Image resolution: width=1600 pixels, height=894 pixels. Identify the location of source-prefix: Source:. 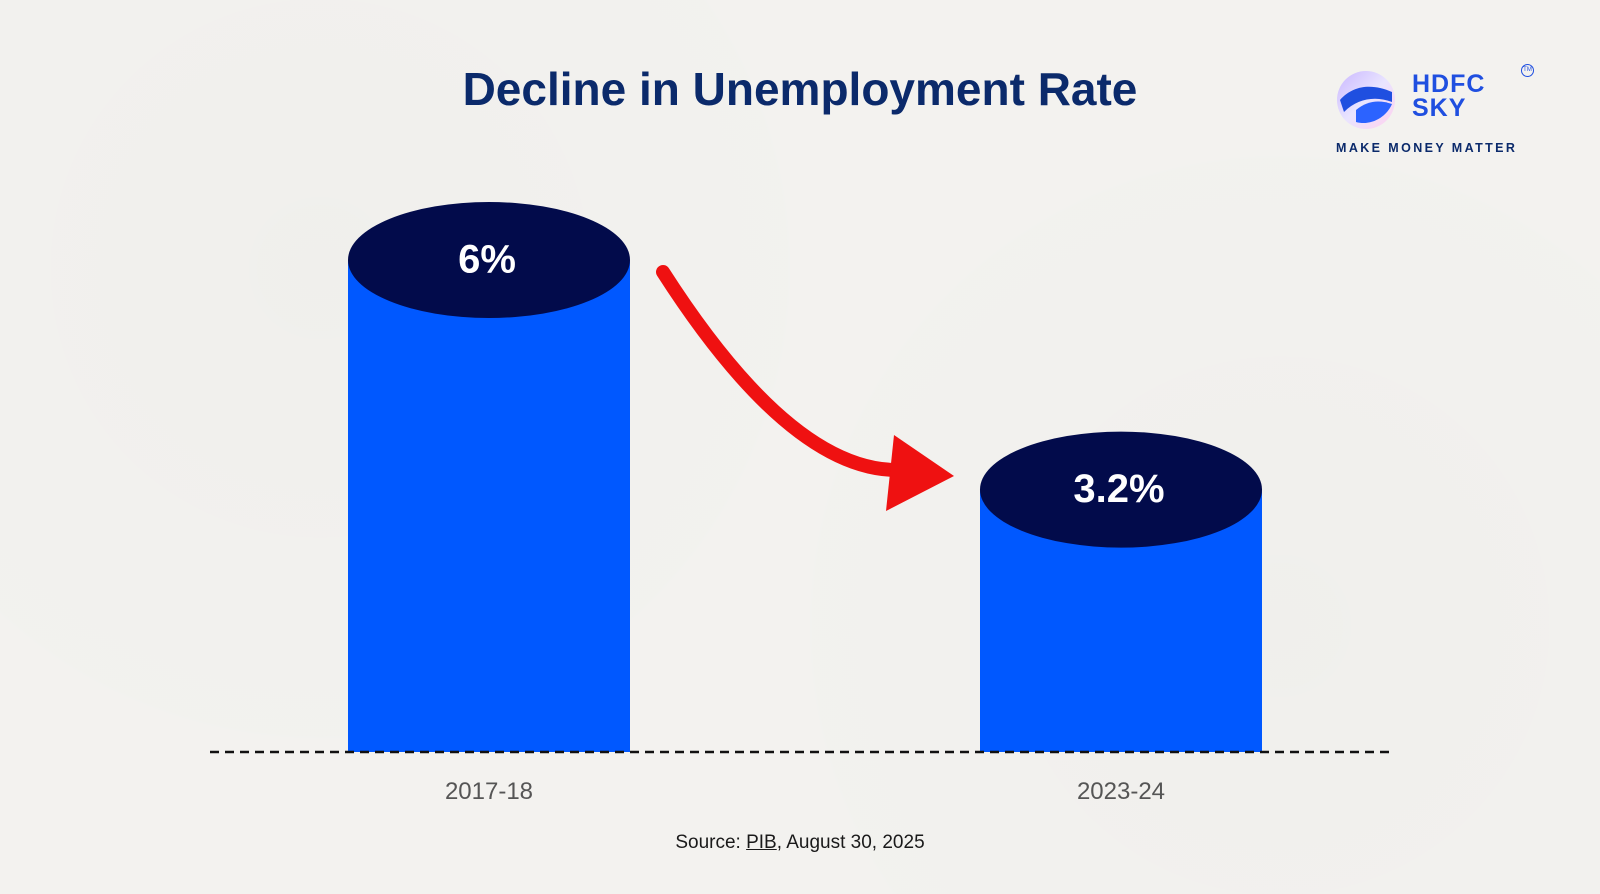
(711, 842).